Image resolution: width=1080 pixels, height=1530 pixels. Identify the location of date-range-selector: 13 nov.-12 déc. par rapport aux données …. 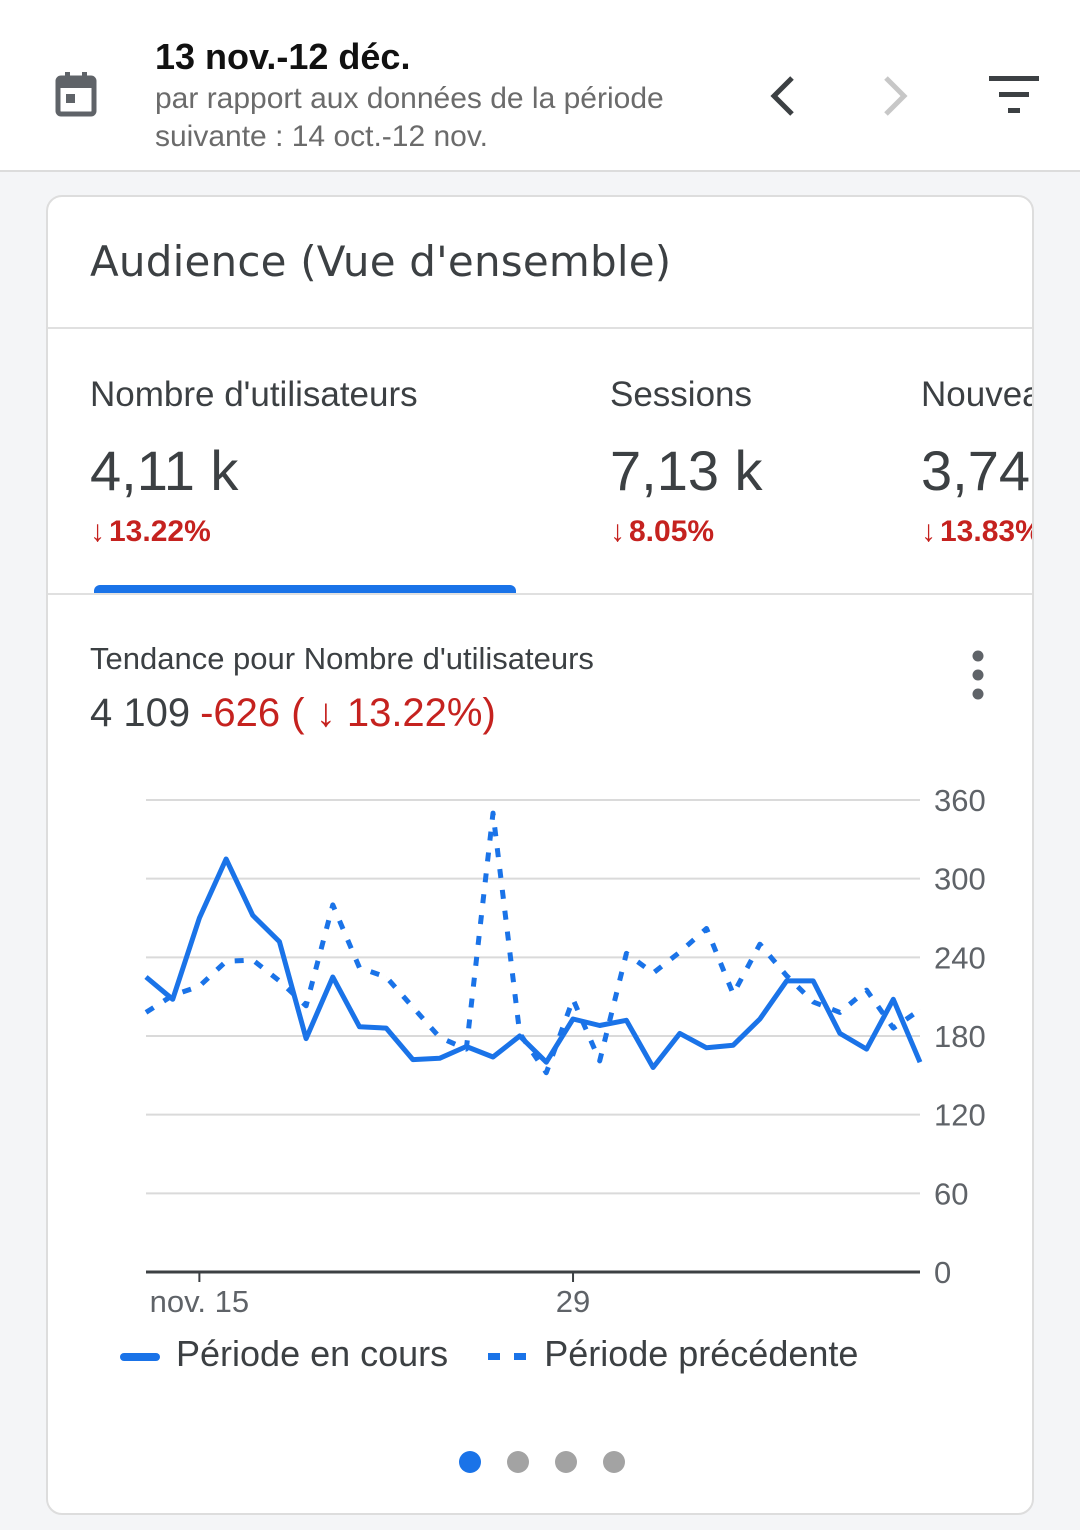
(450, 96).